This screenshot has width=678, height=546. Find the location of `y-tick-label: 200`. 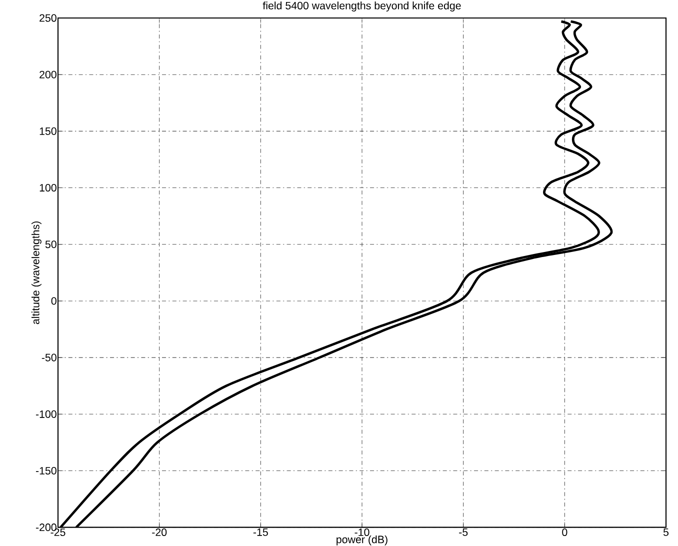

y-tick-label: 200 is located at coordinates (48, 74).